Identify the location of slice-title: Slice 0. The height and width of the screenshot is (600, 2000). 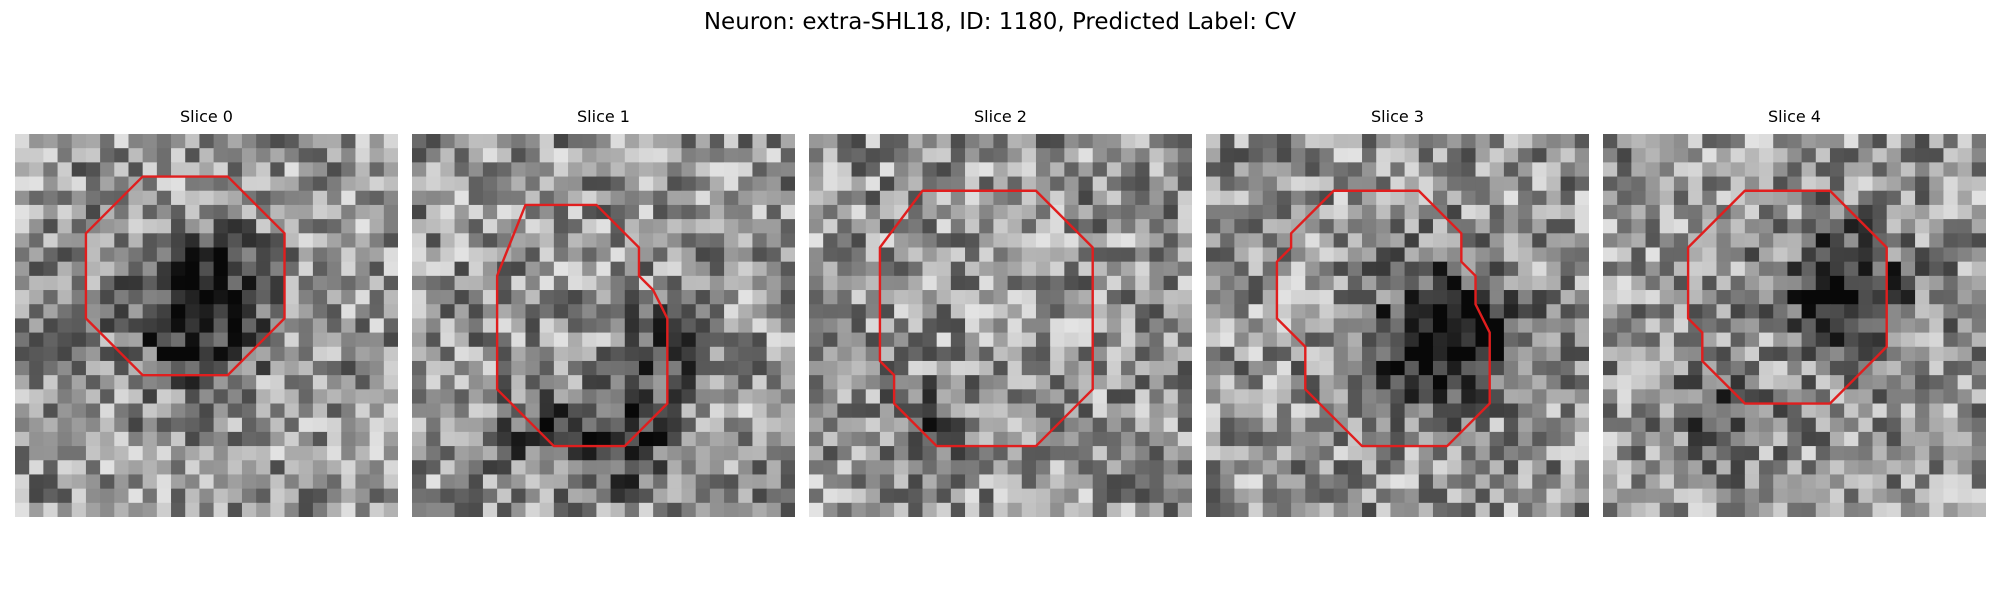
(206, 116).